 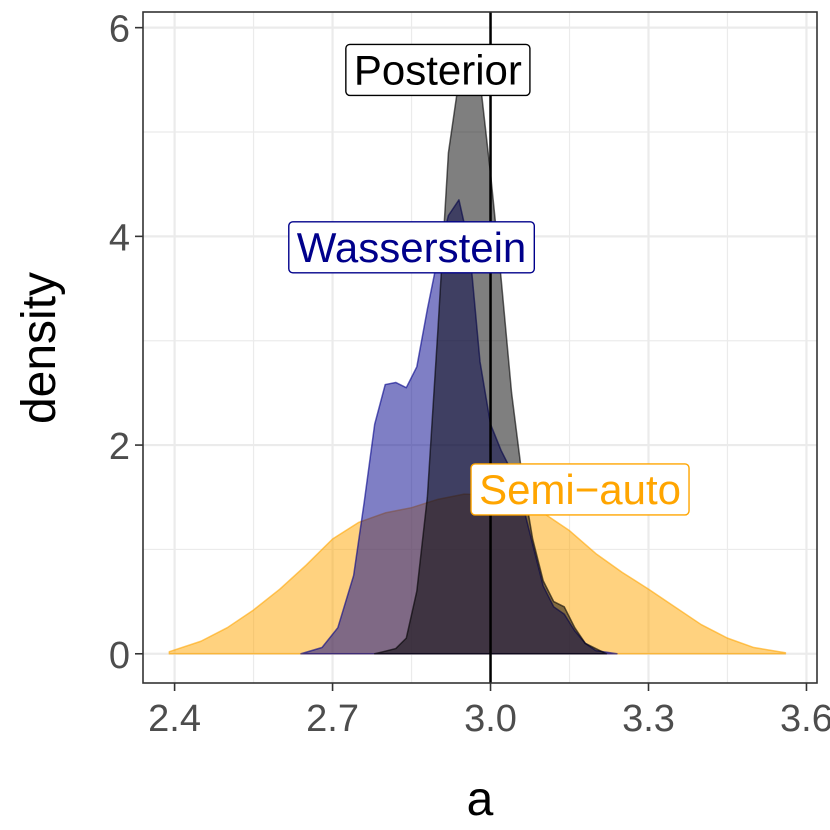 What do you see at coordinates (119, 656) in the screenshot?
I see `y-tick-label-0: 0` at bounding box center [119, 656].